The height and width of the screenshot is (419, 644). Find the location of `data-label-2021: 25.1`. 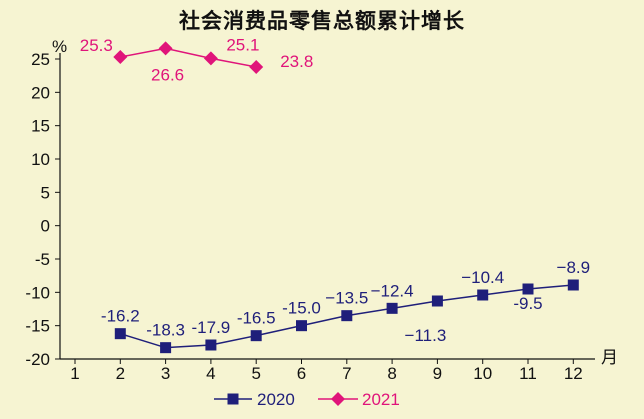

data-label-2021: 25.1 is located at coordinates (242, 44).